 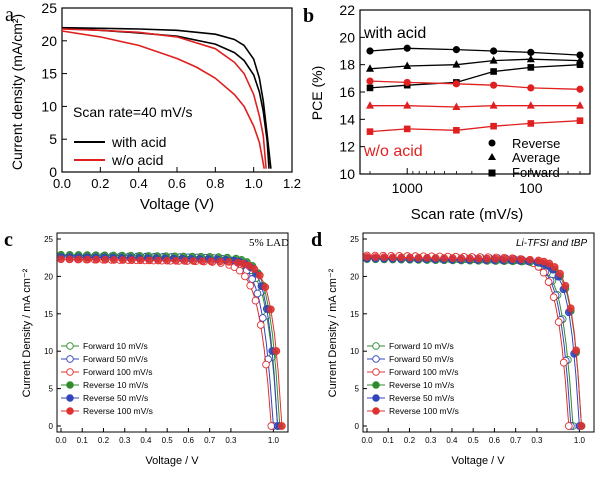 What do you see at coordinates (407, 188) in the screenshot?
I see `panel-b-xtick-label: 1000` at bounding box center [407, 188].